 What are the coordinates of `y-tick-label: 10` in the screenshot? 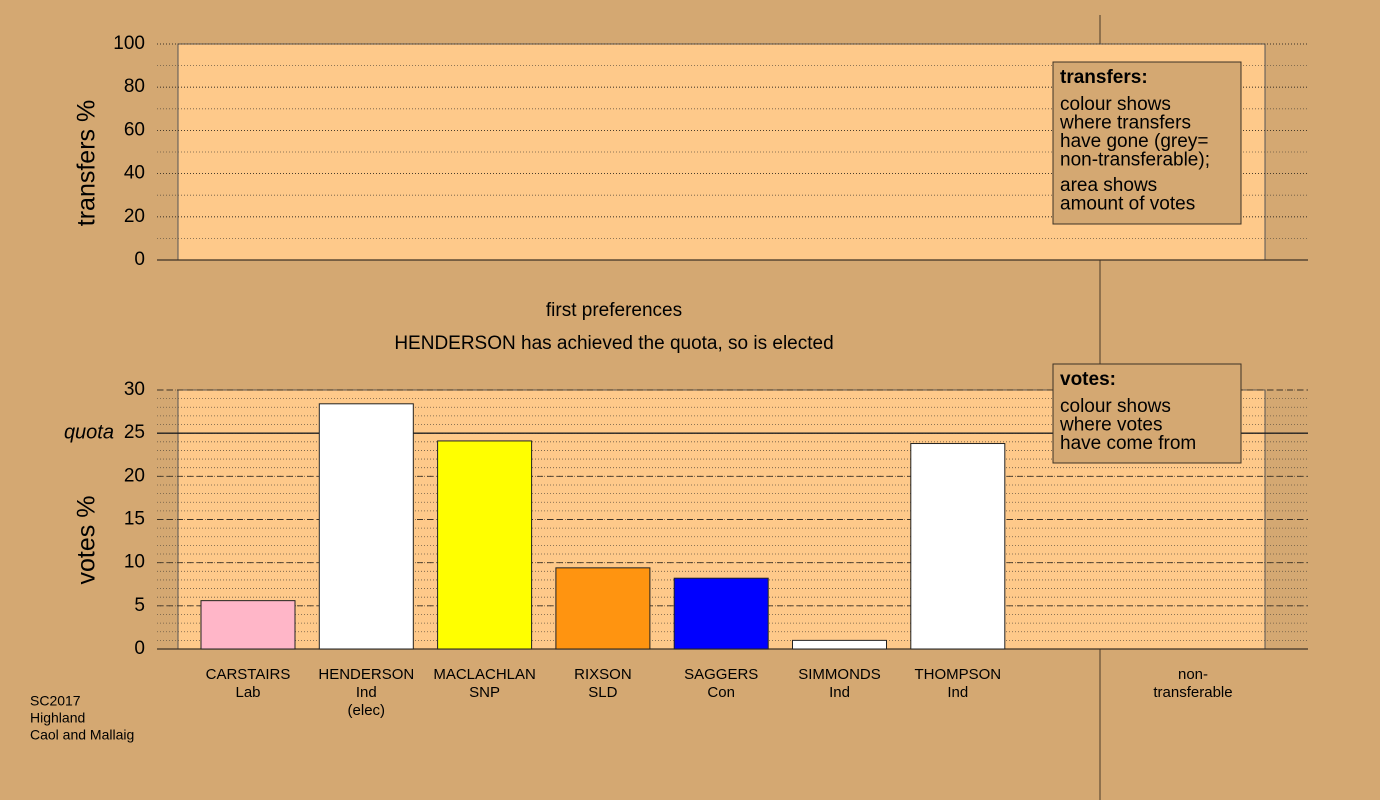 It's located at (134, 562).